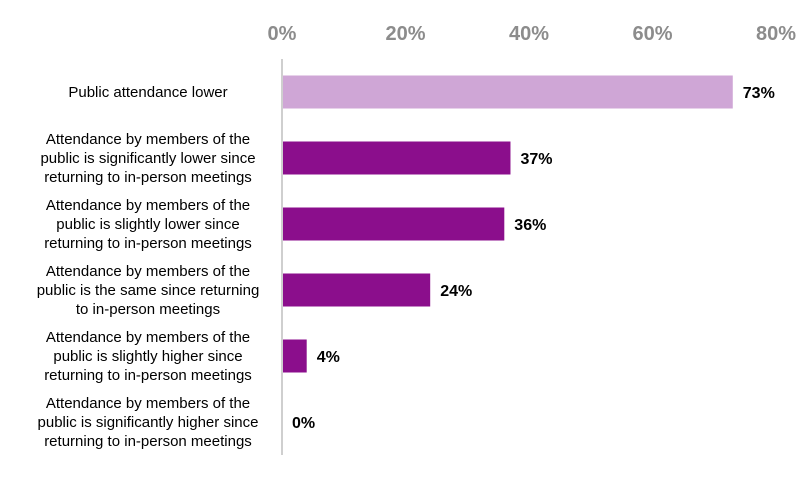 Image resolution: width=800 pixels, height=489 pixels. I want to click on x-tick-label: 80%, so click(776, 34).